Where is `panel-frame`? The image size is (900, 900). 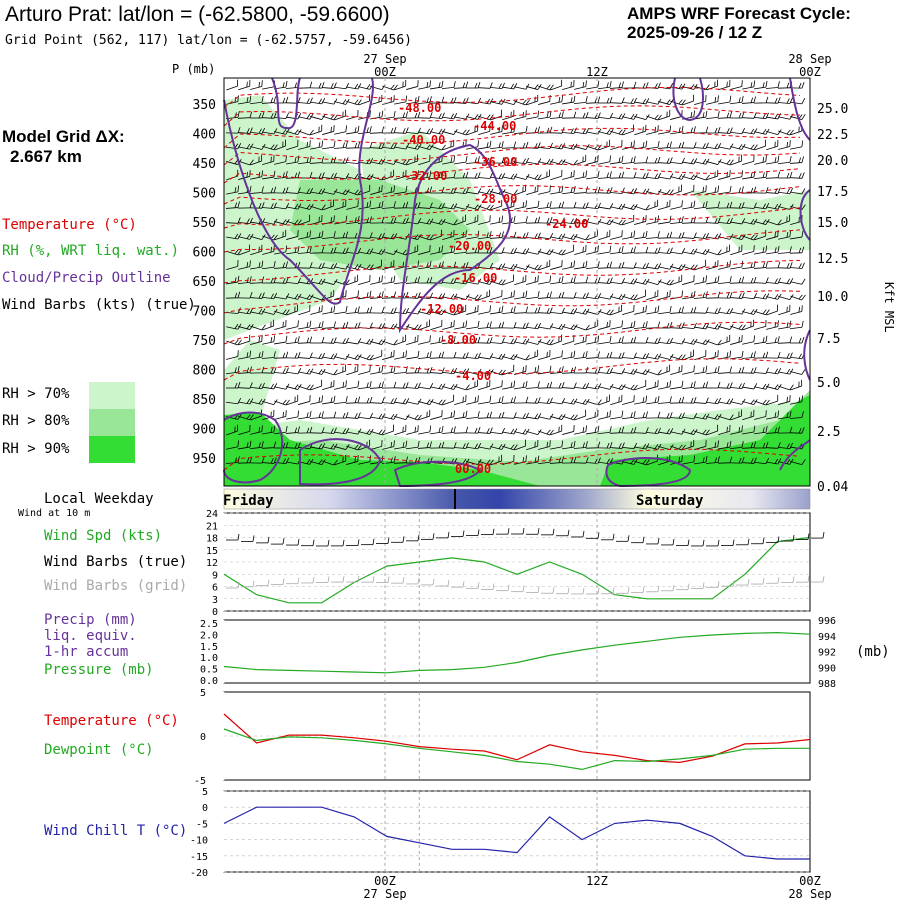
panel-frame is located at coordinates (517, 651).